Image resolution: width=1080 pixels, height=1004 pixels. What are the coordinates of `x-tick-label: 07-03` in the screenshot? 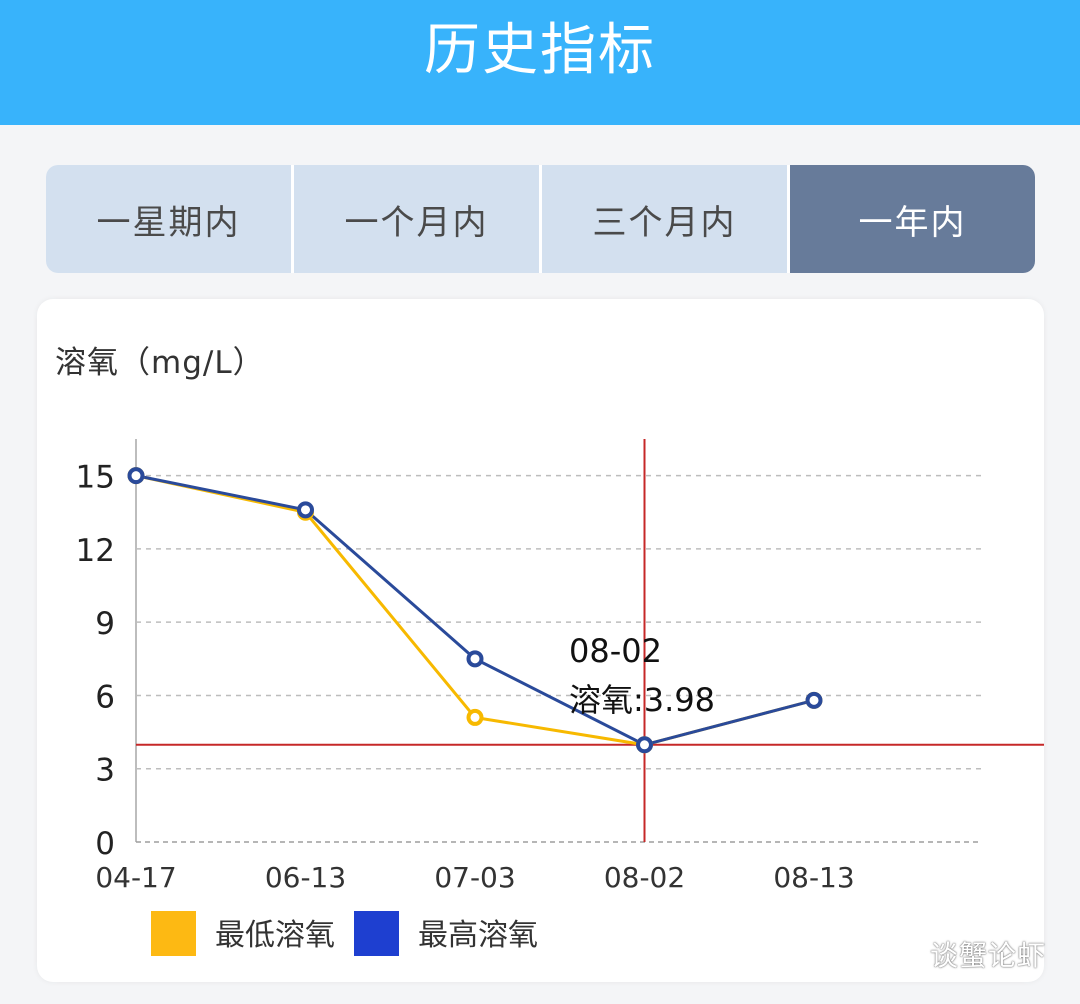 It's located at (474, 877).